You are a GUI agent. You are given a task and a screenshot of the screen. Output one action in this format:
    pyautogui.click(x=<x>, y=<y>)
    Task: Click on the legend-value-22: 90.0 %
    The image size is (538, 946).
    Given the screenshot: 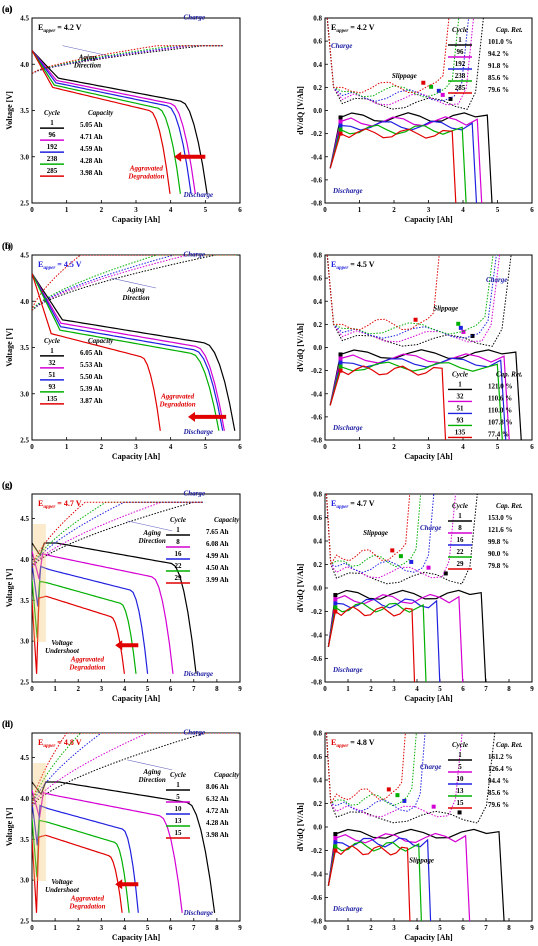 What is the action you would take?
    pyautogui.click(x=498, y=554)
    